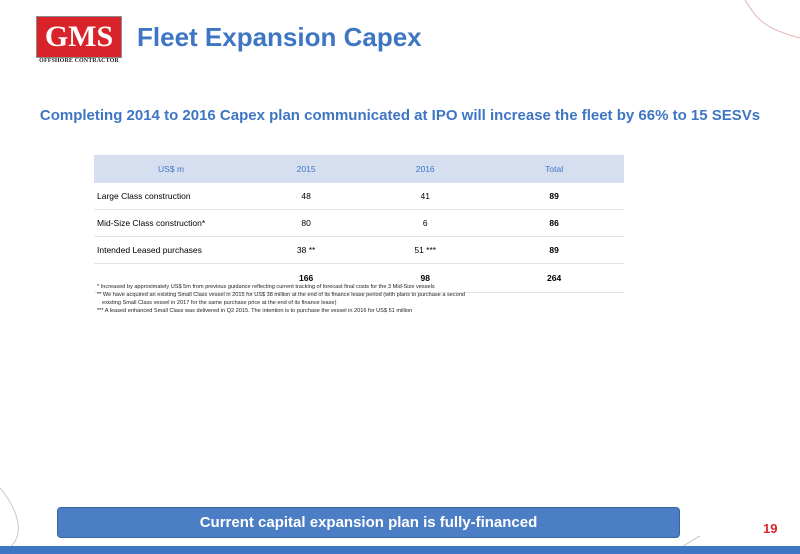 This screenshot has height=554, width=800. What do you see at coordinates (279, 37) in the screenshot?
I see `page-title: Fleet Expansion Capex` at bounding box center [279, 37].